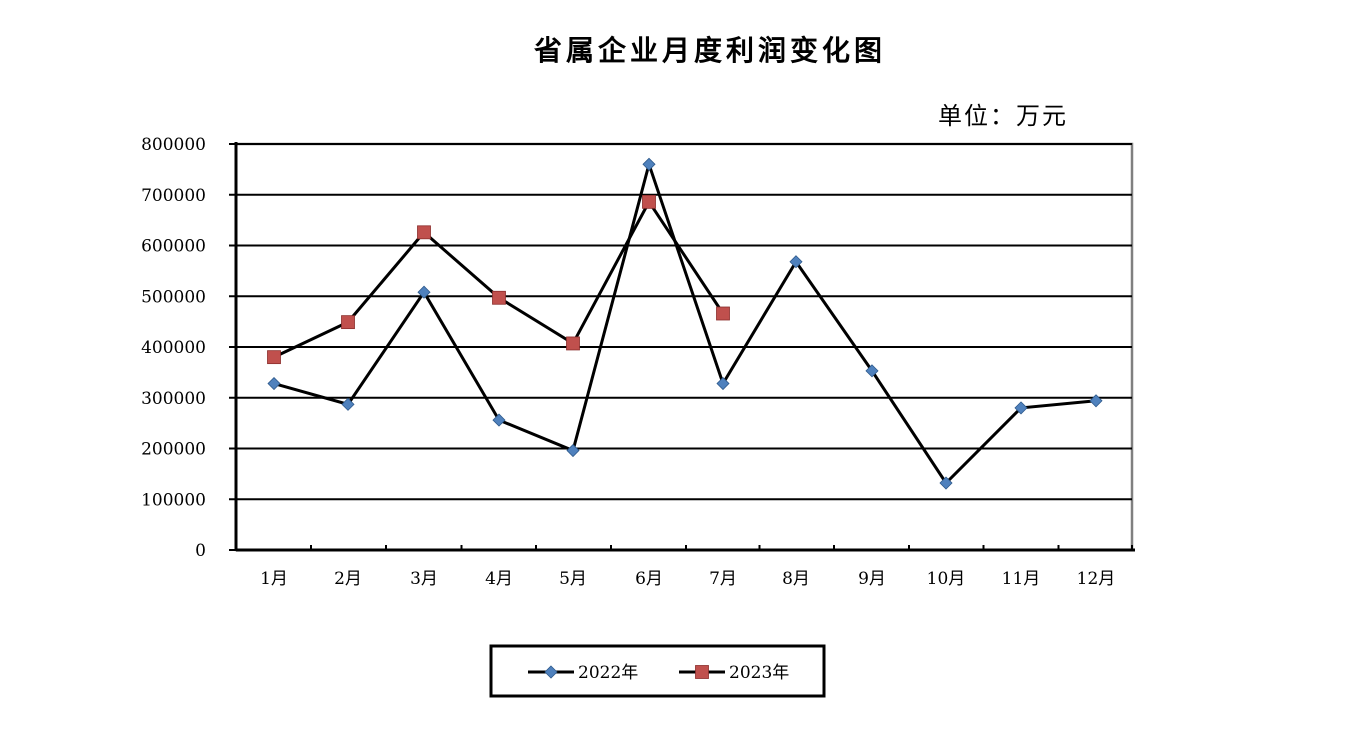 This screenshot has width=1355, height=743. What do you see at coordinates (173, 500) in the screenshot?
I see `y-tick-label: 100000` at bounding box center [173, 500].